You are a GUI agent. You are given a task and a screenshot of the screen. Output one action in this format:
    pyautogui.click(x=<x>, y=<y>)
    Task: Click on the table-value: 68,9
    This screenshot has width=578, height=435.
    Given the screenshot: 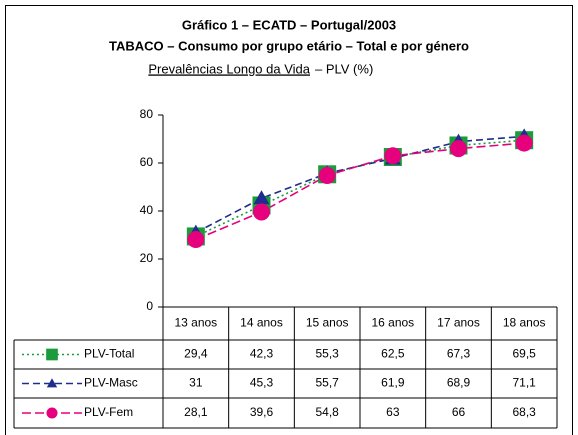 What is the action you would take?
    pyautogui.click(x=459, y=383)
    